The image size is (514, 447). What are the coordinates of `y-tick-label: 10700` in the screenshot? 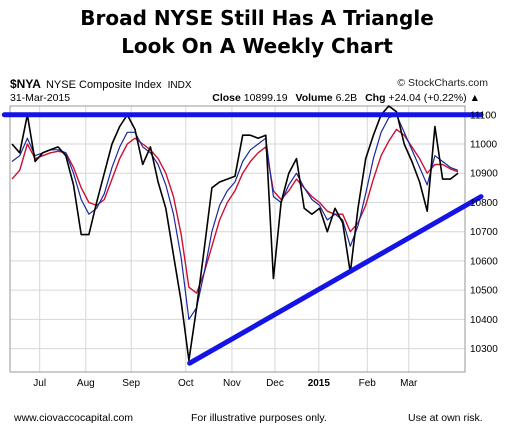 It's located at (484, 232).